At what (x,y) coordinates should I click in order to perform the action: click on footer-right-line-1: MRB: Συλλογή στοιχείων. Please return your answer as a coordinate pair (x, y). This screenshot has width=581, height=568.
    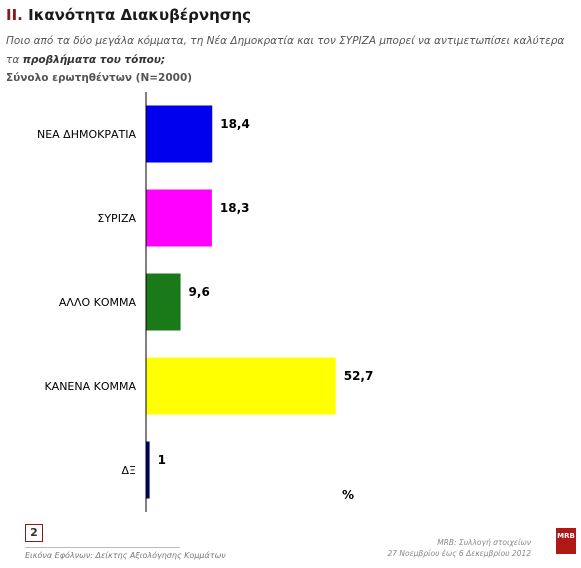
    Looking at the image, I should click on (484, 542).